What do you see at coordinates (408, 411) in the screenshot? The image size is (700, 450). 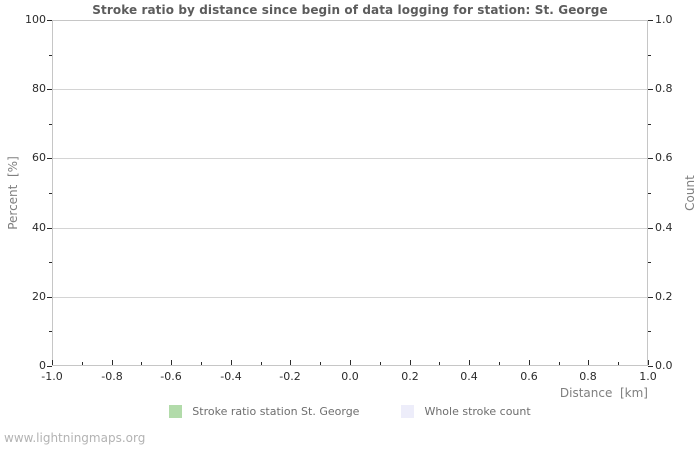 I see `legend-swatch-whole-stroke-count` at bounding box center [408, 411].